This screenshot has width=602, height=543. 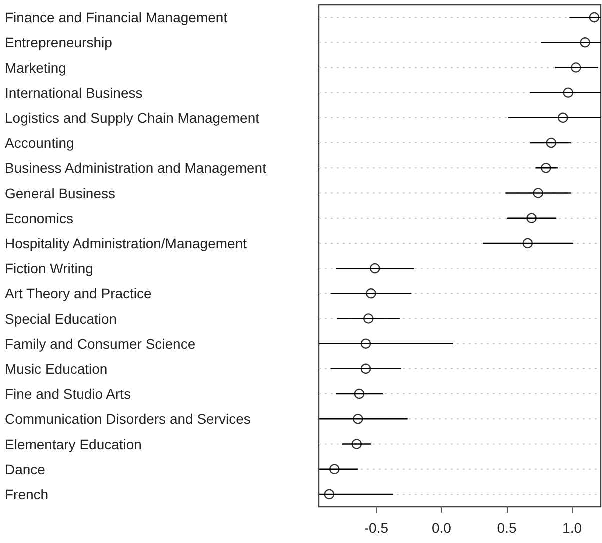 I want to click on y-tick-label: General Business, so click(x=60, y=193).